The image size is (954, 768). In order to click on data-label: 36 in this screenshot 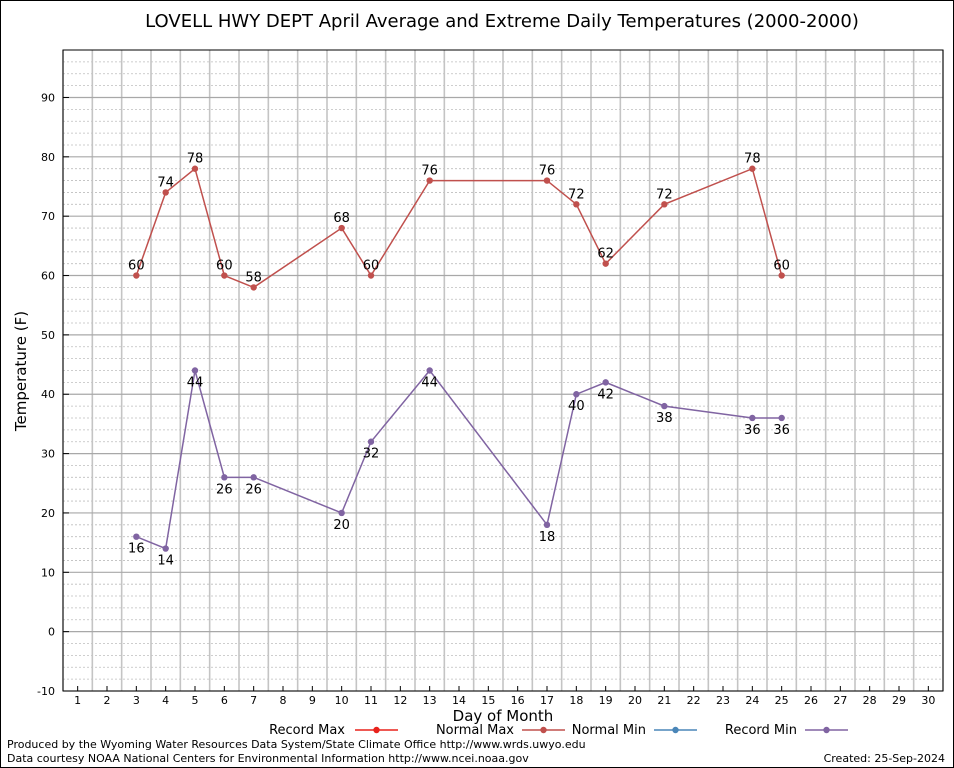, I will do `click(752, 430)`.